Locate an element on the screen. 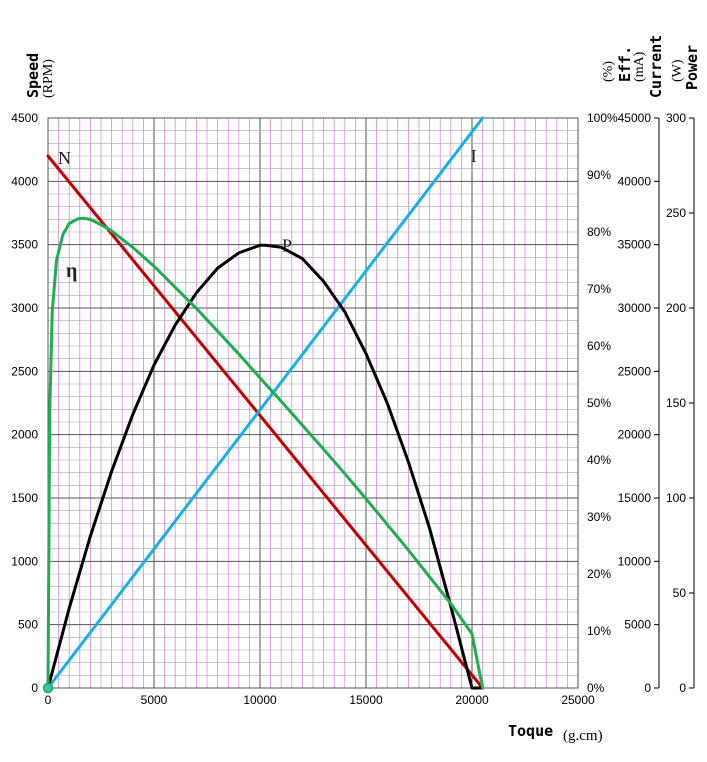 The image size is (707, 762). x-axis-unit: (g.cm) is located at coordinates (583, 736).